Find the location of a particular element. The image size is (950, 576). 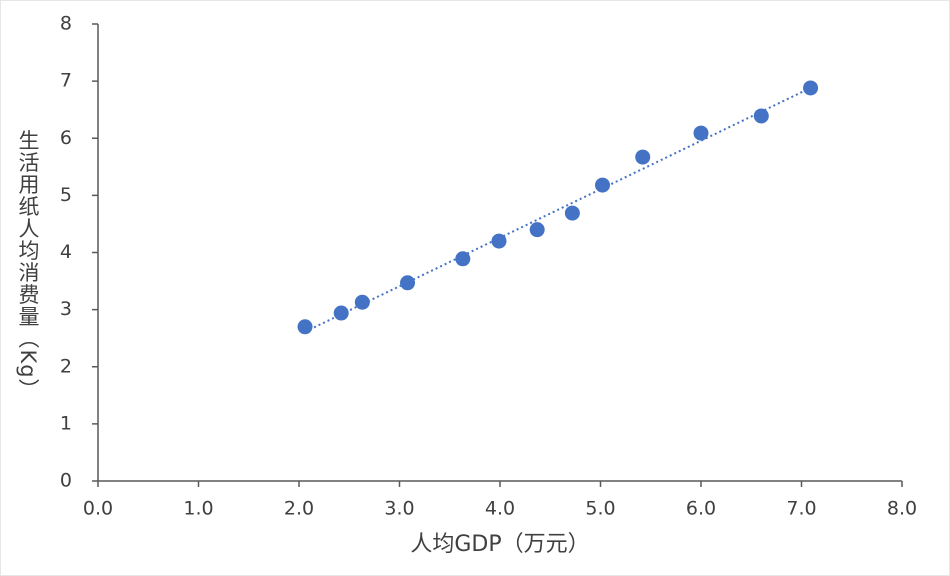

y-axis-label: 生活用纸人均消费量（Kg） is located at coordinates (28, 264).